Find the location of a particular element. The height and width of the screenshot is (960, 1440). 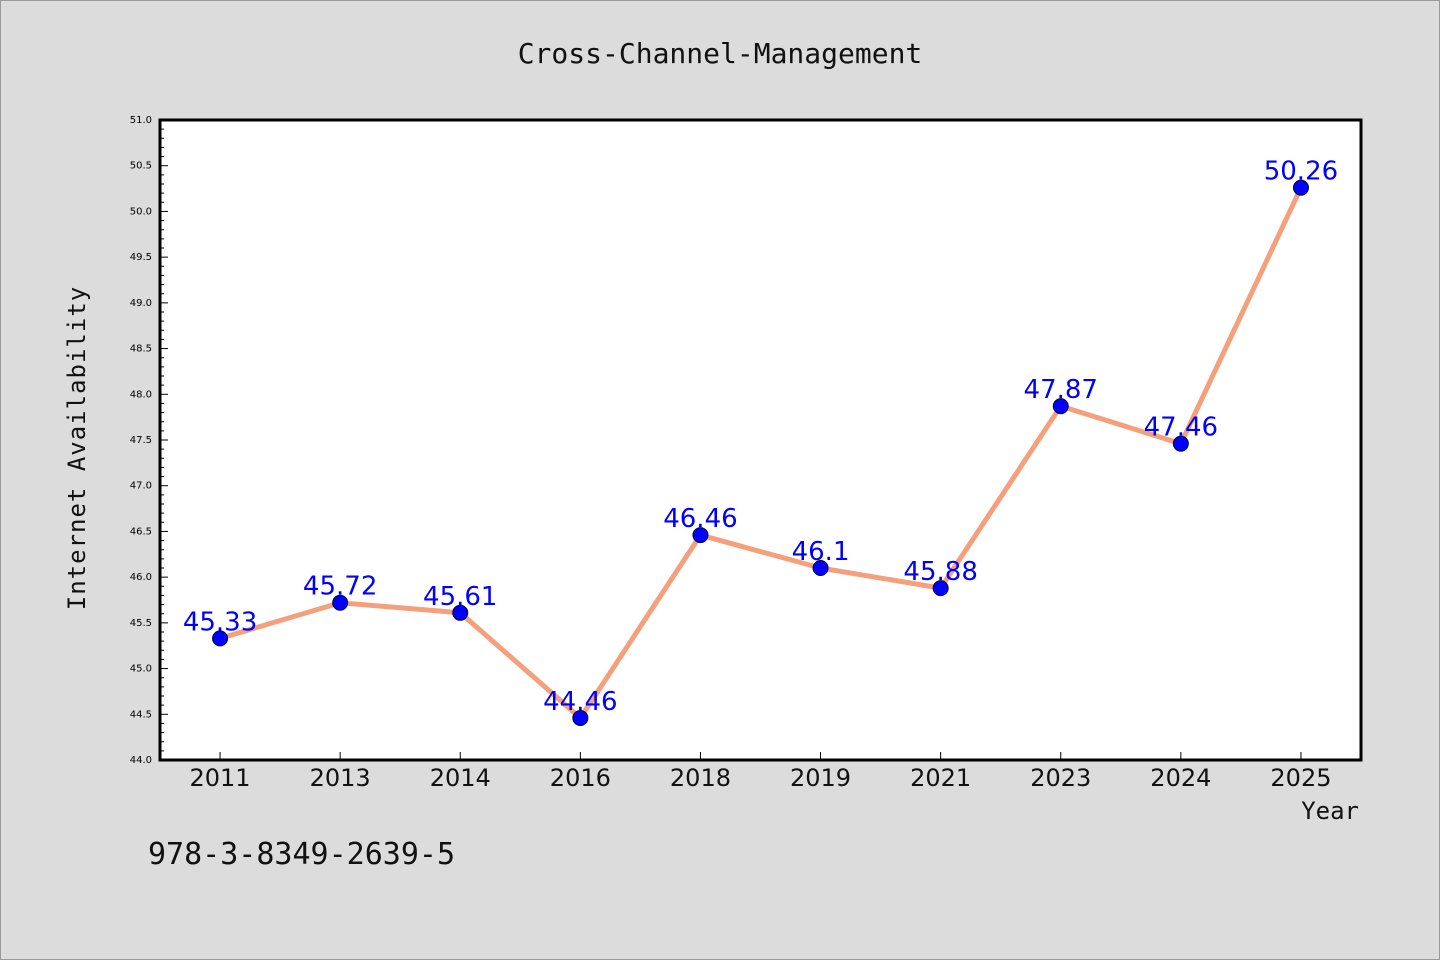

y-tick-label: 51.0 is located at coordinates (141, 120).